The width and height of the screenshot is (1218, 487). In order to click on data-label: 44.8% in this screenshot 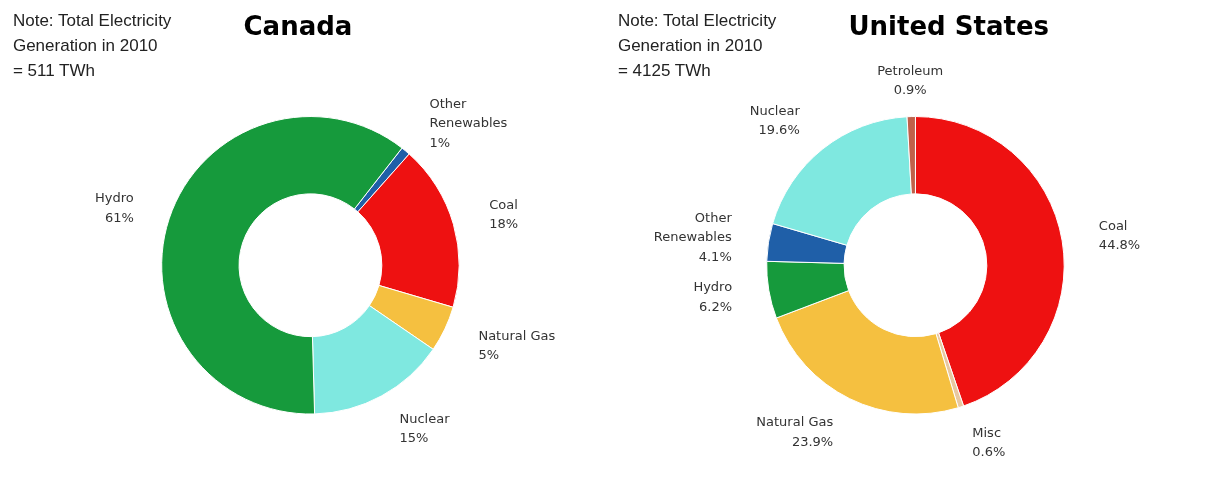, I will do `click(1119, 245)`.